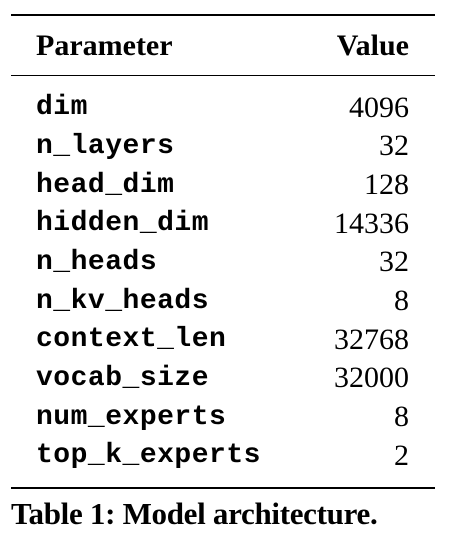 The image size is (450, 540). What do you see at coordinates (97, 262) in the screenshot?
I see `param-name: n_heads` at bounding box center [97, 262].